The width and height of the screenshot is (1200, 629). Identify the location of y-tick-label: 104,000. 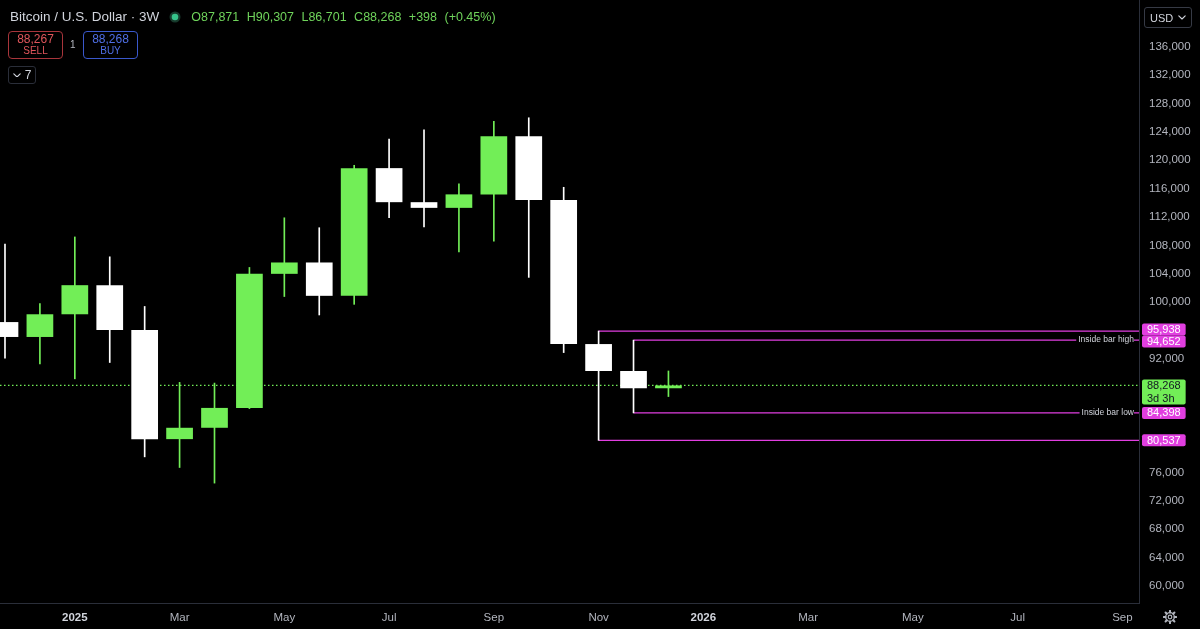
(1170, 273).